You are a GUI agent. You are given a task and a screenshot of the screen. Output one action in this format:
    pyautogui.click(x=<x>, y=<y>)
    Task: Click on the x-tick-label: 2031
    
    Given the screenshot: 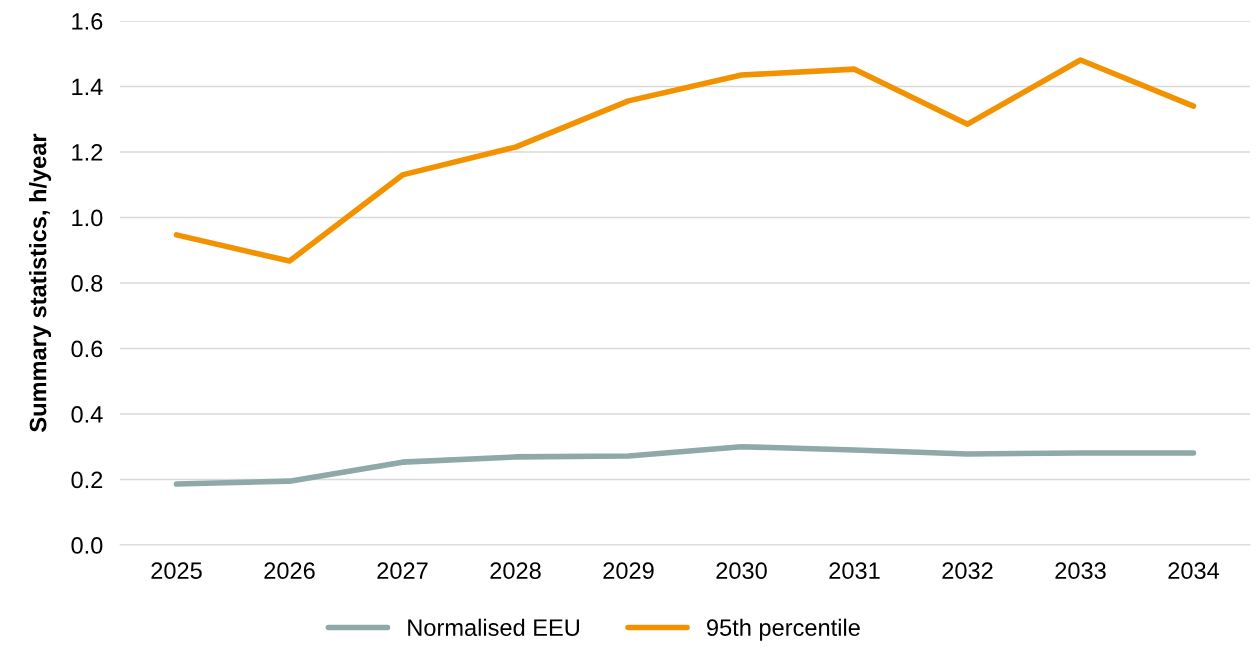 What is the action you would take?
    pyautogui.click(x=854, y=571)
    